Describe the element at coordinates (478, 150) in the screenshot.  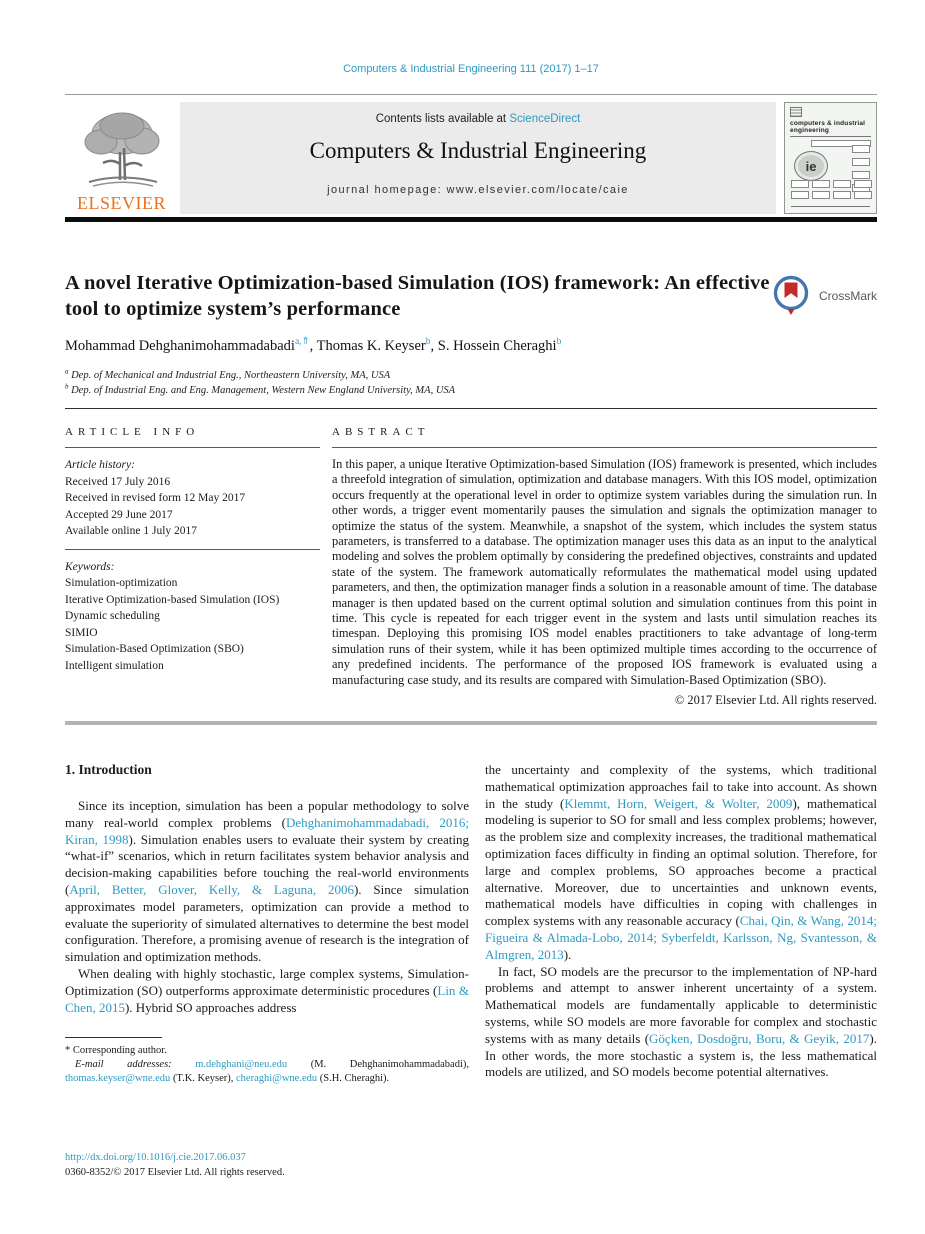
I see `journal-title: Computers & Industrial Engineering` at that location.